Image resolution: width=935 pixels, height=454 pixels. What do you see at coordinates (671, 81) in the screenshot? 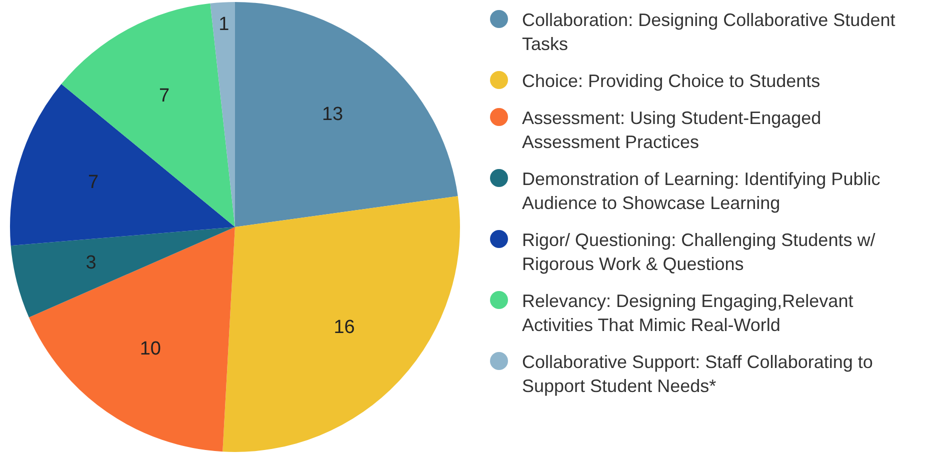
I see `legend-label: Choice: Providing Choice to Students` at bounding box center [671, 81].